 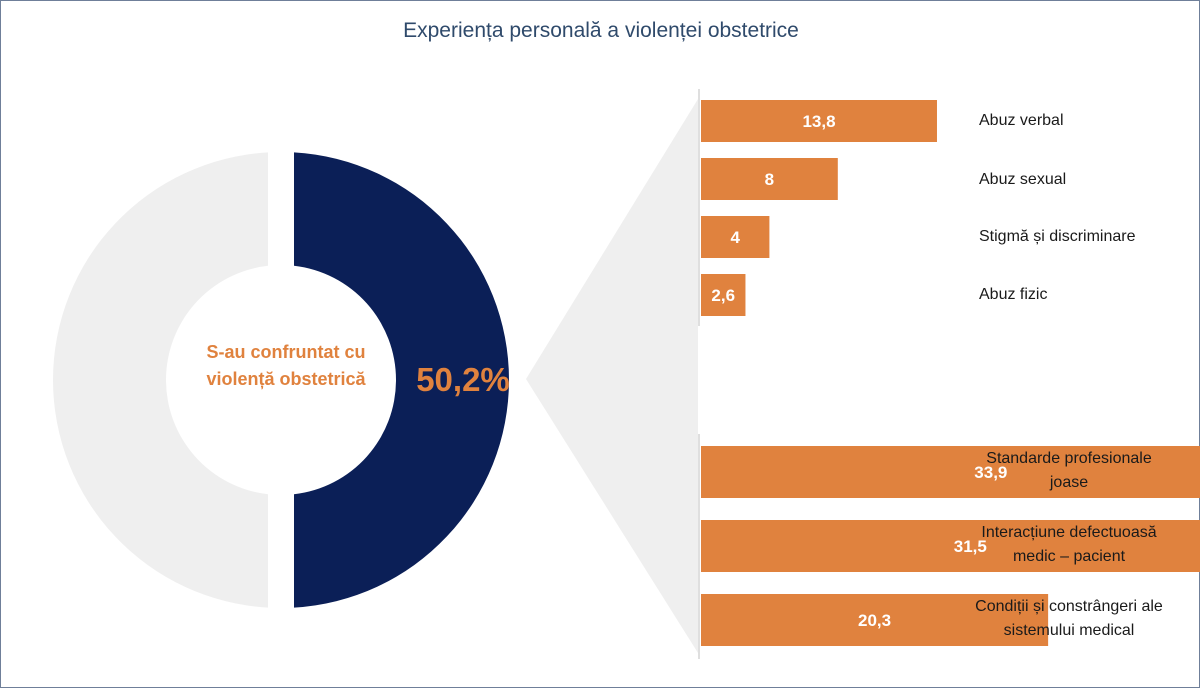 What do you see at coordinates (1069, 458) in the screenshot?
I see `category-label-line: Standarde profesionale` at bounding box center [1069, 458].